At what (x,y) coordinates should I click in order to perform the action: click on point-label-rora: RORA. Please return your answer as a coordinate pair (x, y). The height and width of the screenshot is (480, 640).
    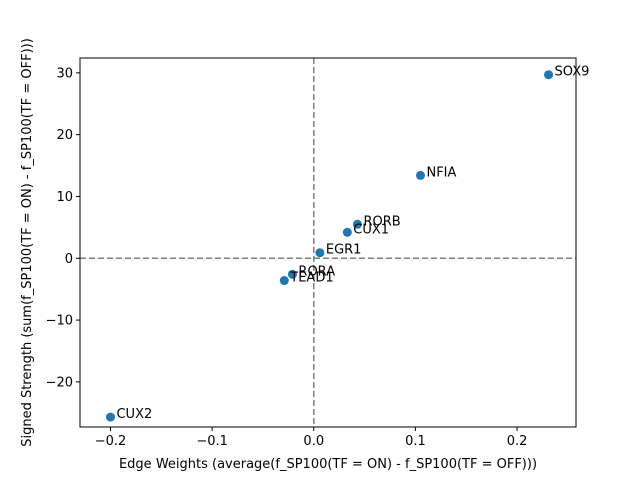
    Looking at the image, I should click on (316, 271).